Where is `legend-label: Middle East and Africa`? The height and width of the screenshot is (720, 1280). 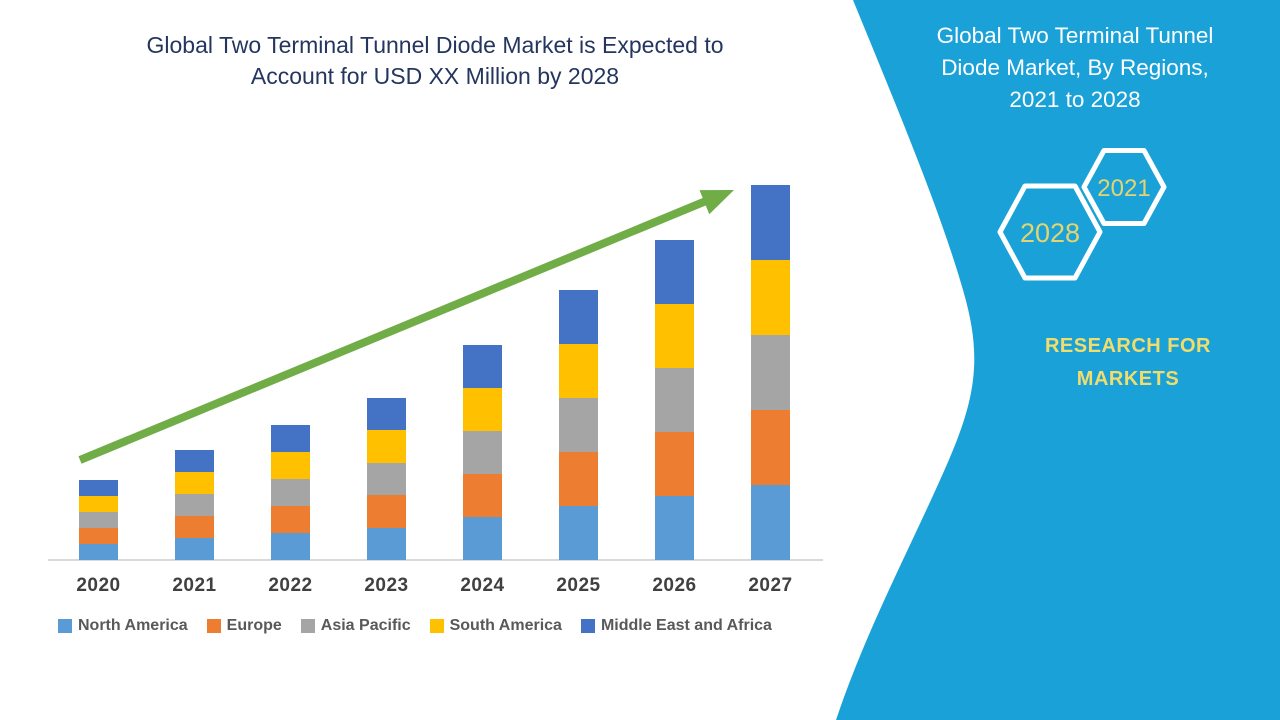
legend-label: Middle East and Africa is located at coordinates (686, 625).